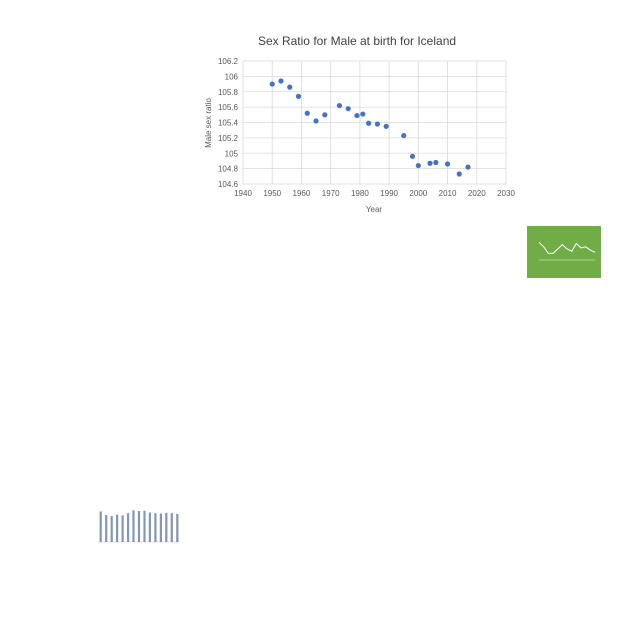 The image size is (640, 640). I want to click on green-line-chart-thumbnail, so click(564, 252).